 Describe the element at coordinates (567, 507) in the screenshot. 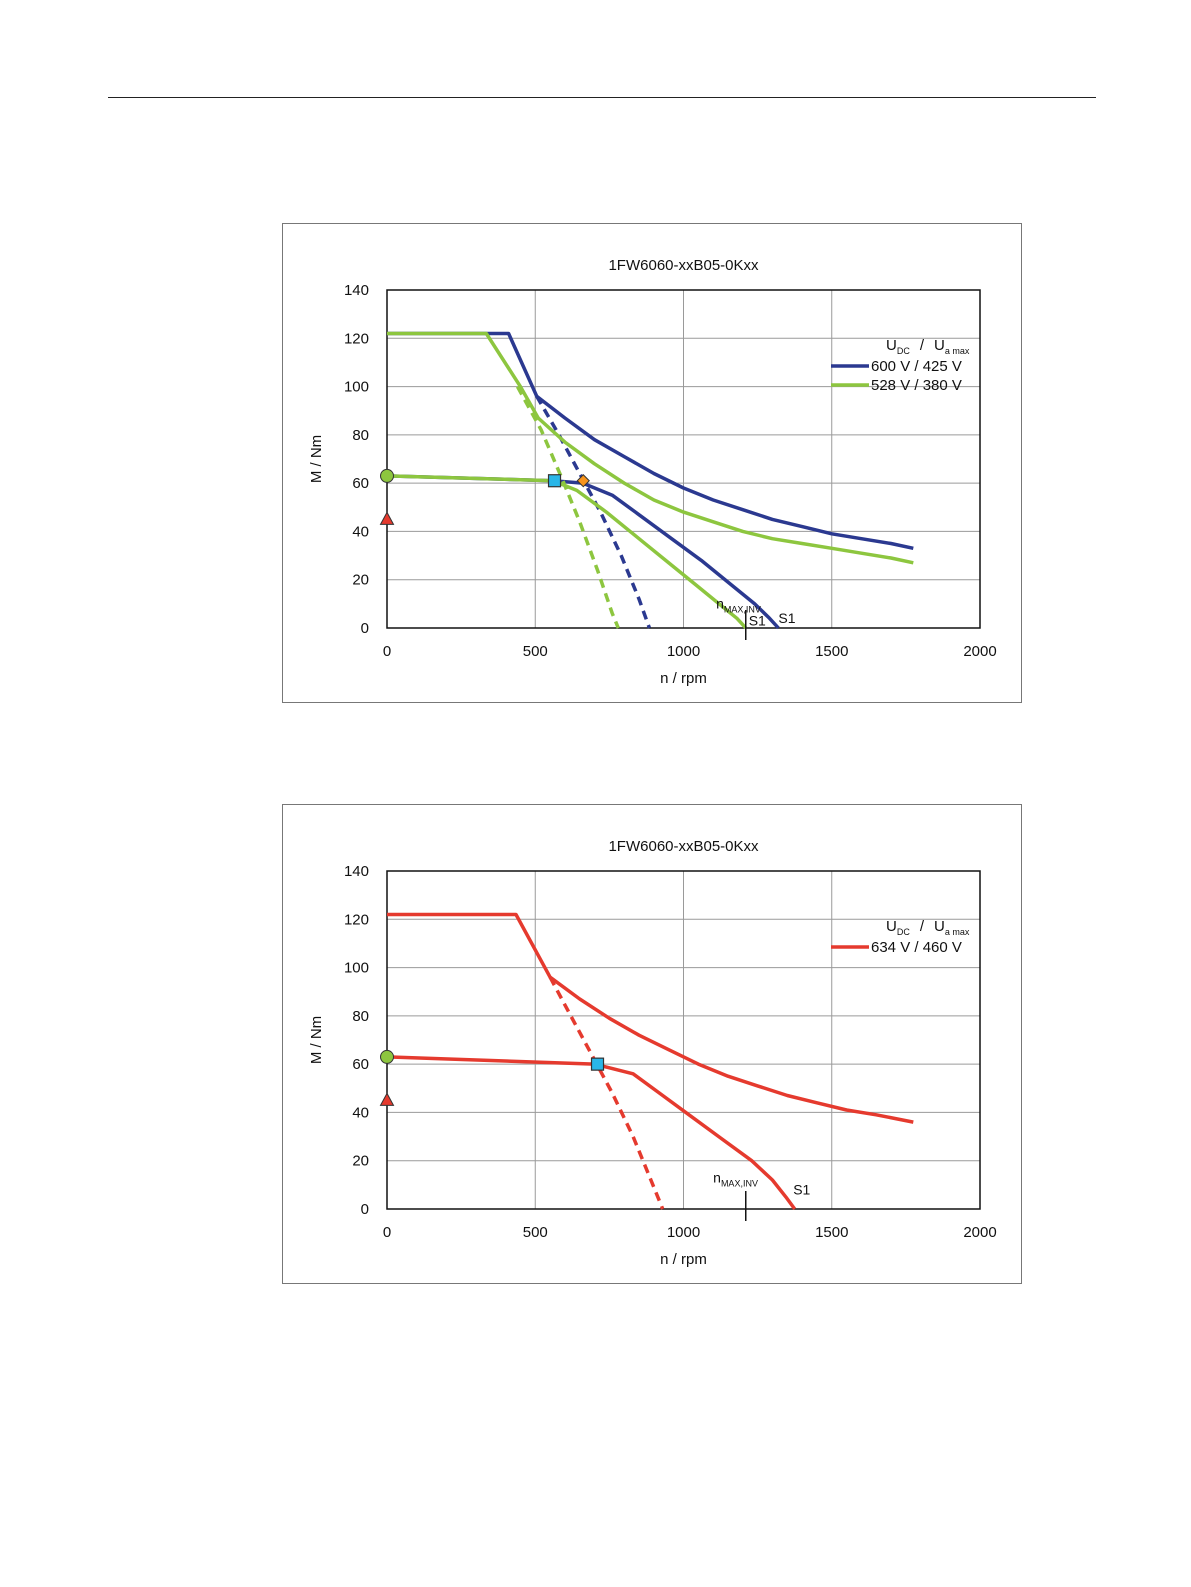

I see `series-green-peak-ext` at that location.